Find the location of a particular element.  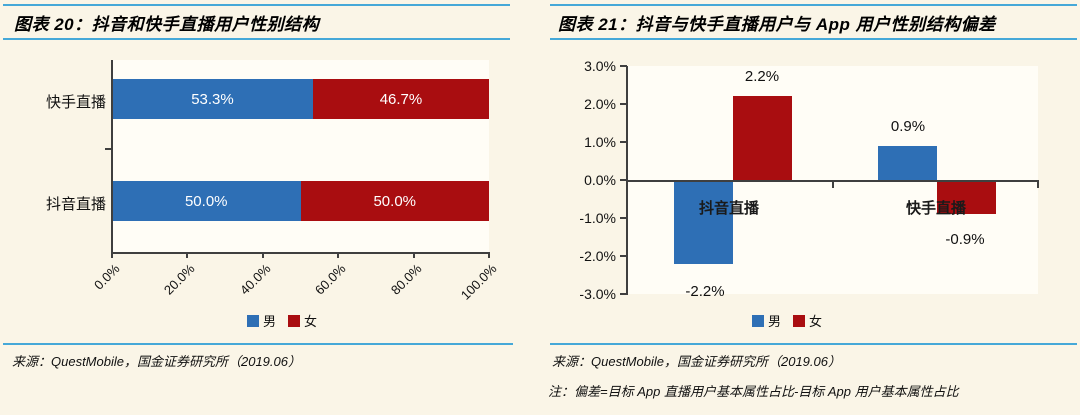

fig21-y-axis-tick-label: 2.0% is located at coordinates (600, 104).